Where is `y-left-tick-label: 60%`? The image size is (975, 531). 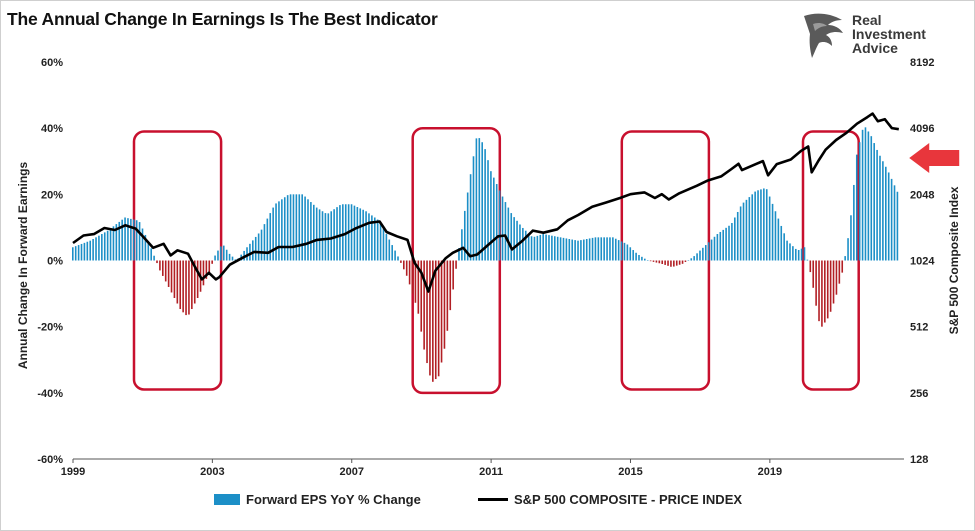 y-left-tick-label: 60% is located at coordinates (52, 63).